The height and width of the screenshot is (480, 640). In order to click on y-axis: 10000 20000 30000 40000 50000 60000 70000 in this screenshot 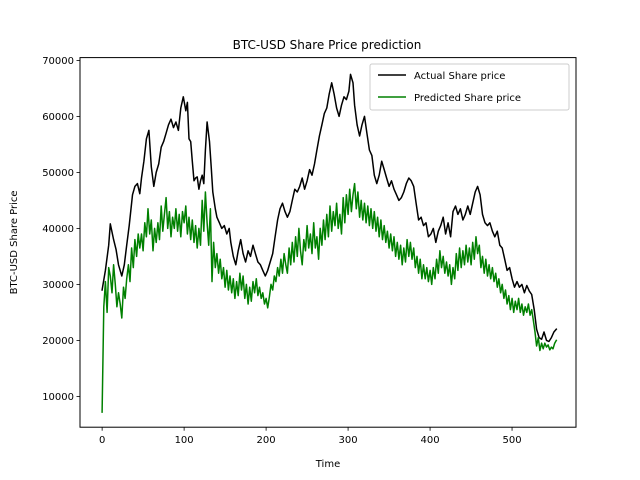, I will do `click(61, 229)`.